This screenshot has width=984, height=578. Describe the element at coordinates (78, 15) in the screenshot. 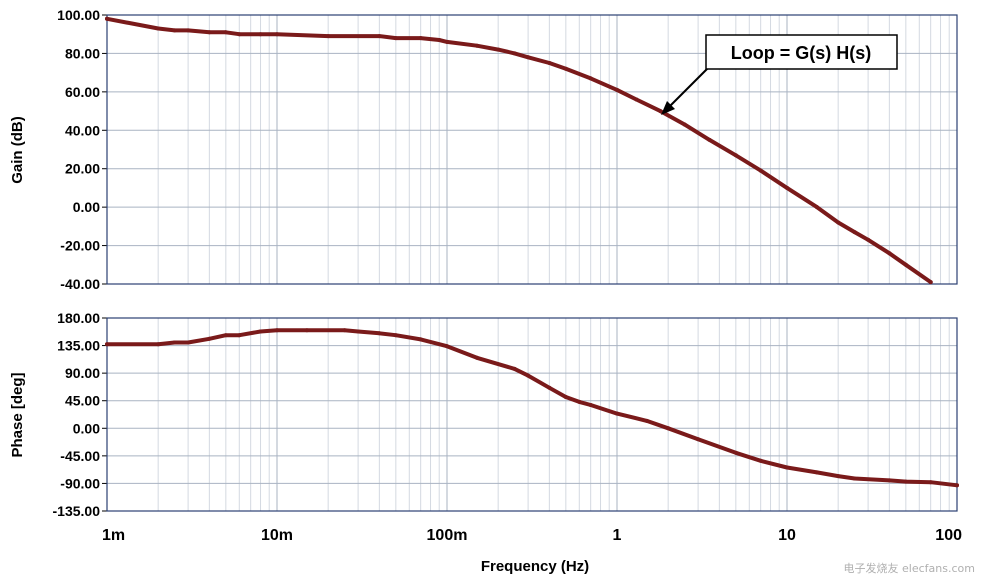

I see `y-tick-label: 100.00` at that location.